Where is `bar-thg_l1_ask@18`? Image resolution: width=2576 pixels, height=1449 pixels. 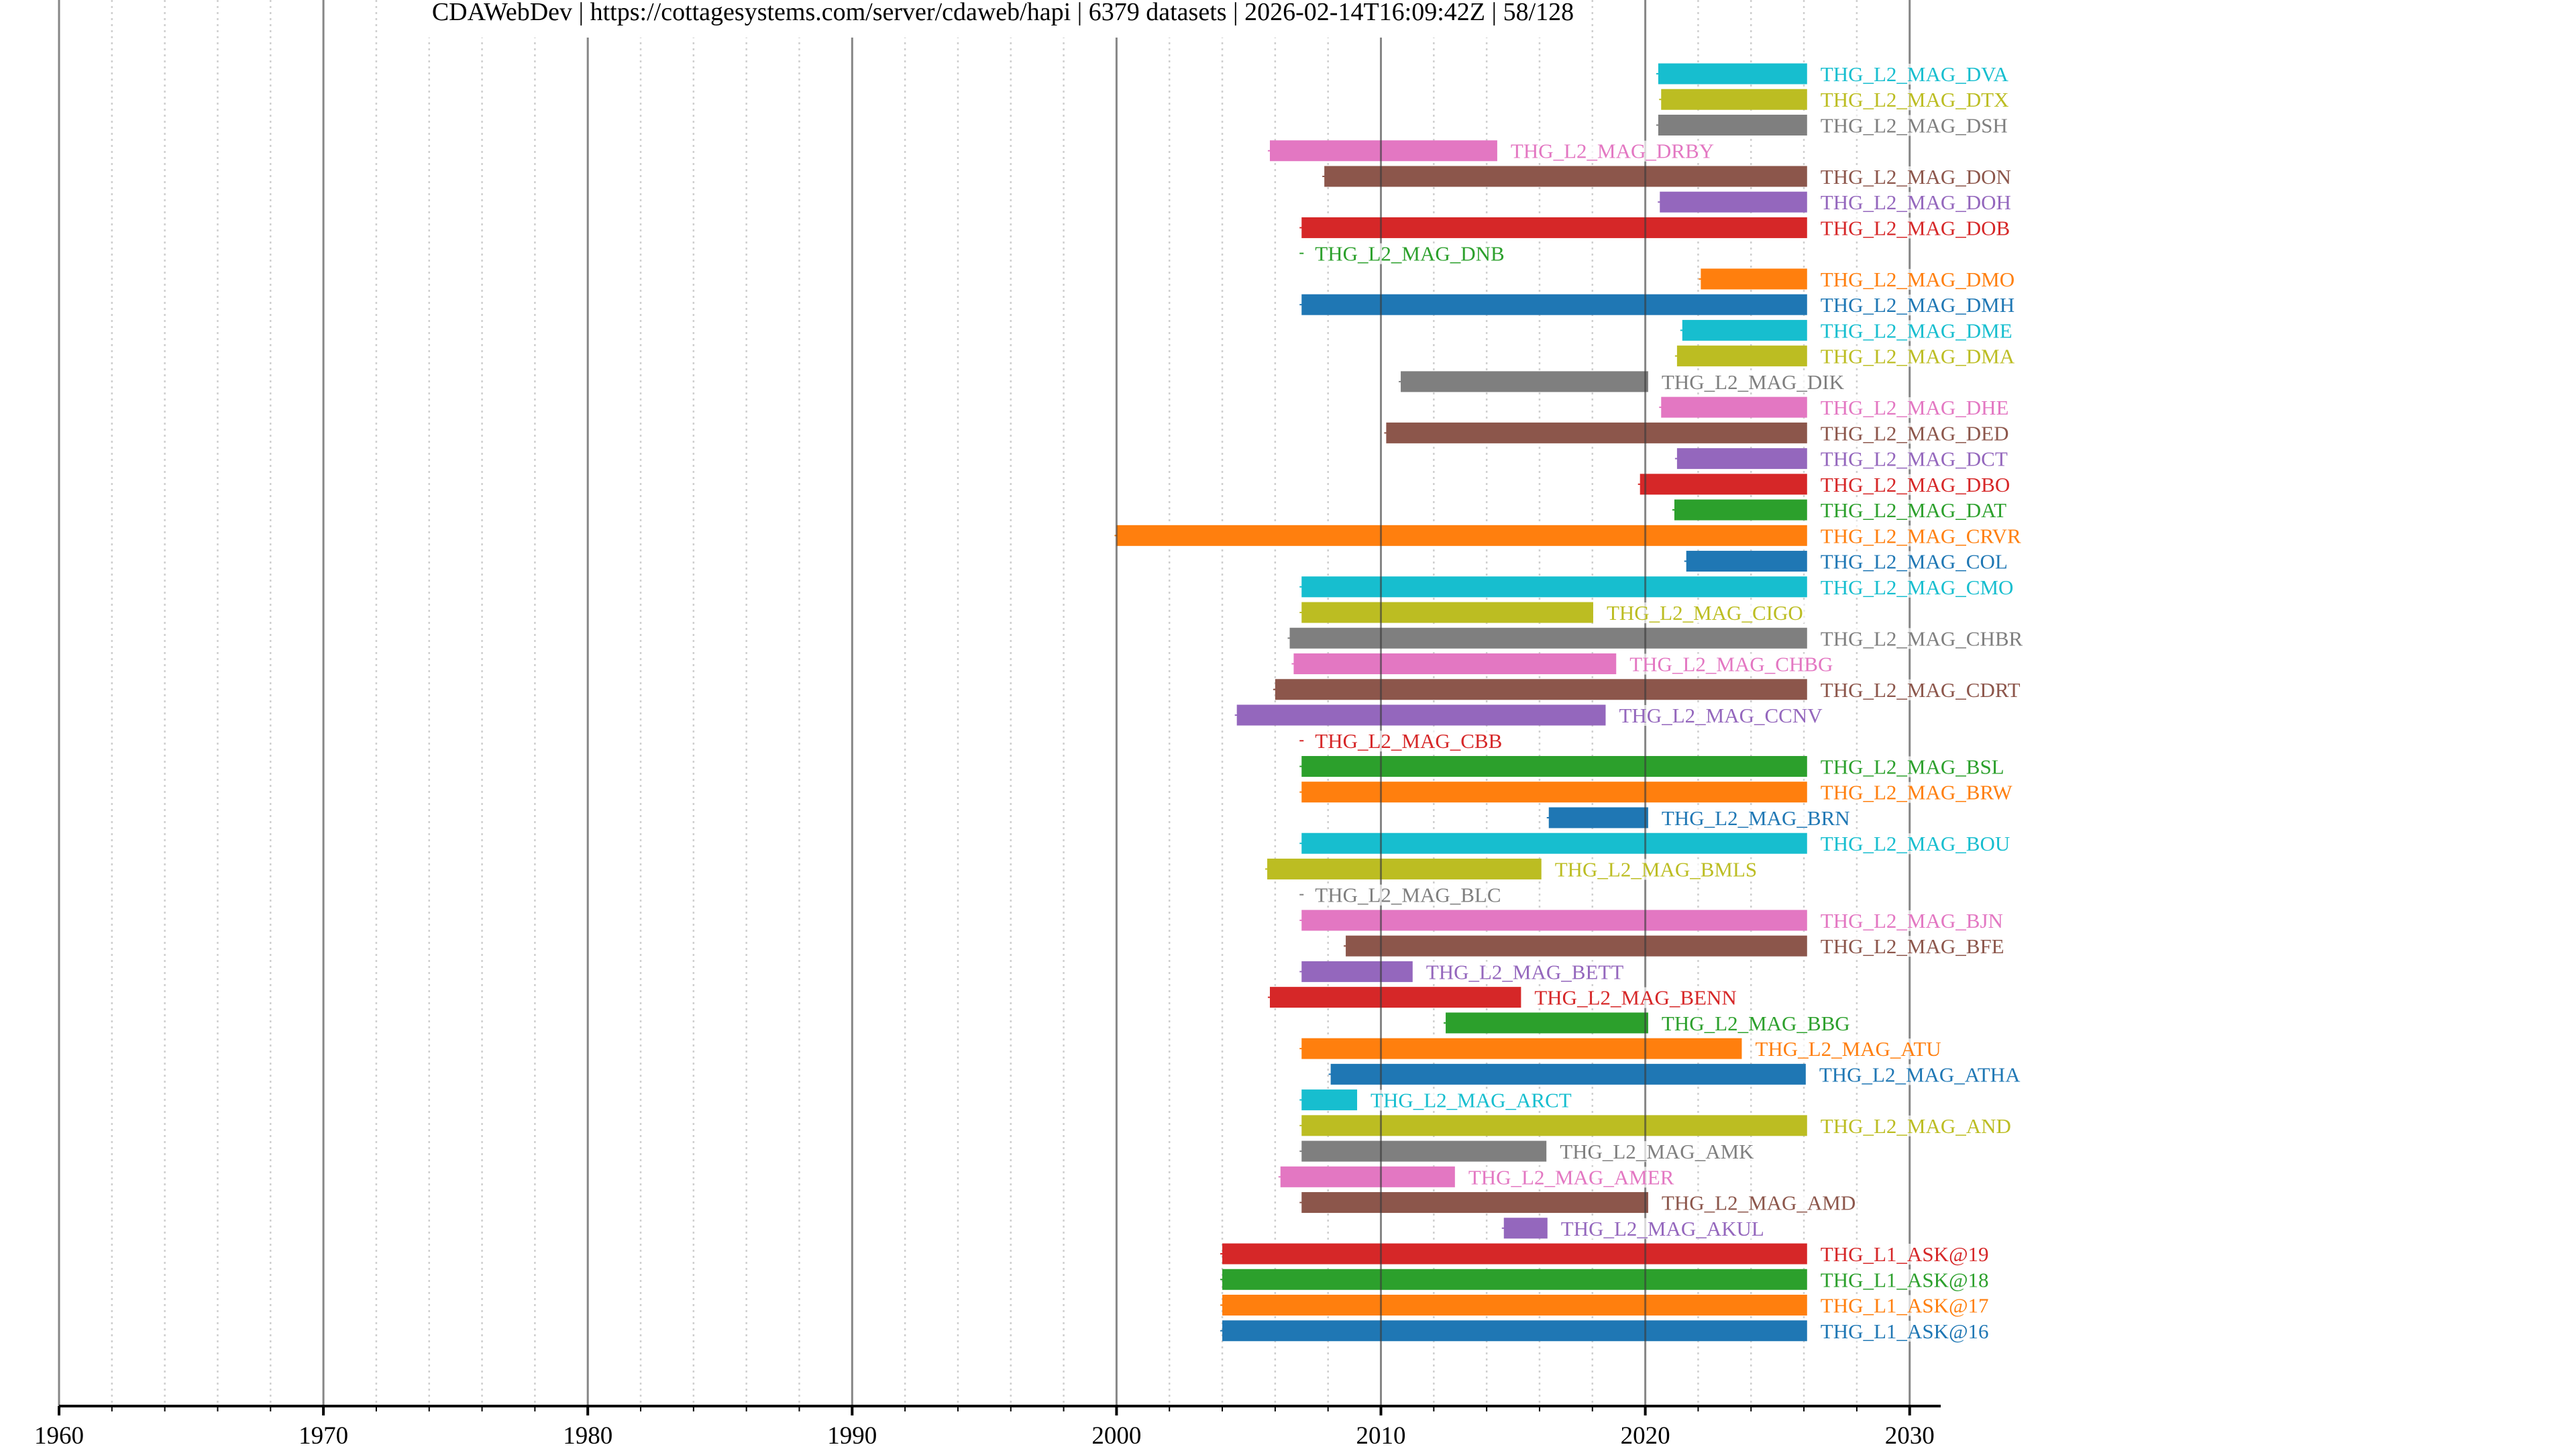
bar-thg_l1_ask@18 is located at coordinates (1514, 1279).